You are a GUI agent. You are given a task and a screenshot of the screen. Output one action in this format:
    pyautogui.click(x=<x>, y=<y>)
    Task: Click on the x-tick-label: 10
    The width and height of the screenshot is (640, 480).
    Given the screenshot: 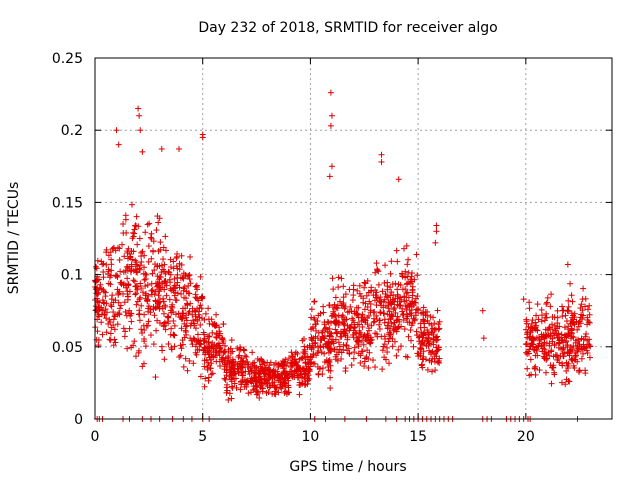 What is the action you would take?
    pyautogui.click(x=311, y=437)
    